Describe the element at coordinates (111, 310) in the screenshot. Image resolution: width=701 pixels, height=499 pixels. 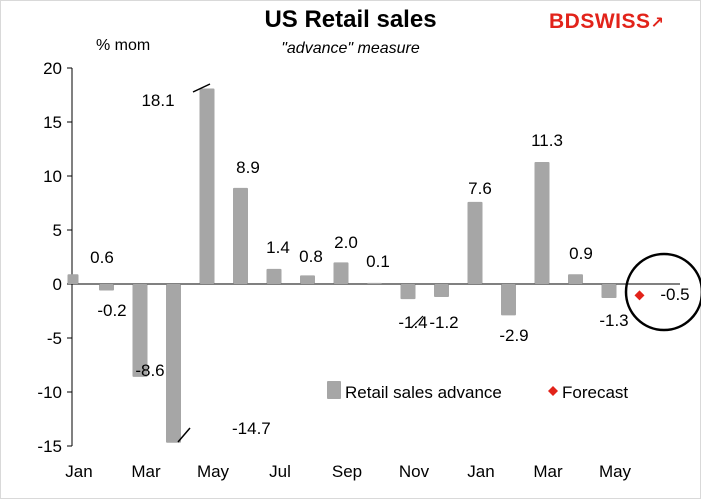
I see `data-label: -0.2` at that location.